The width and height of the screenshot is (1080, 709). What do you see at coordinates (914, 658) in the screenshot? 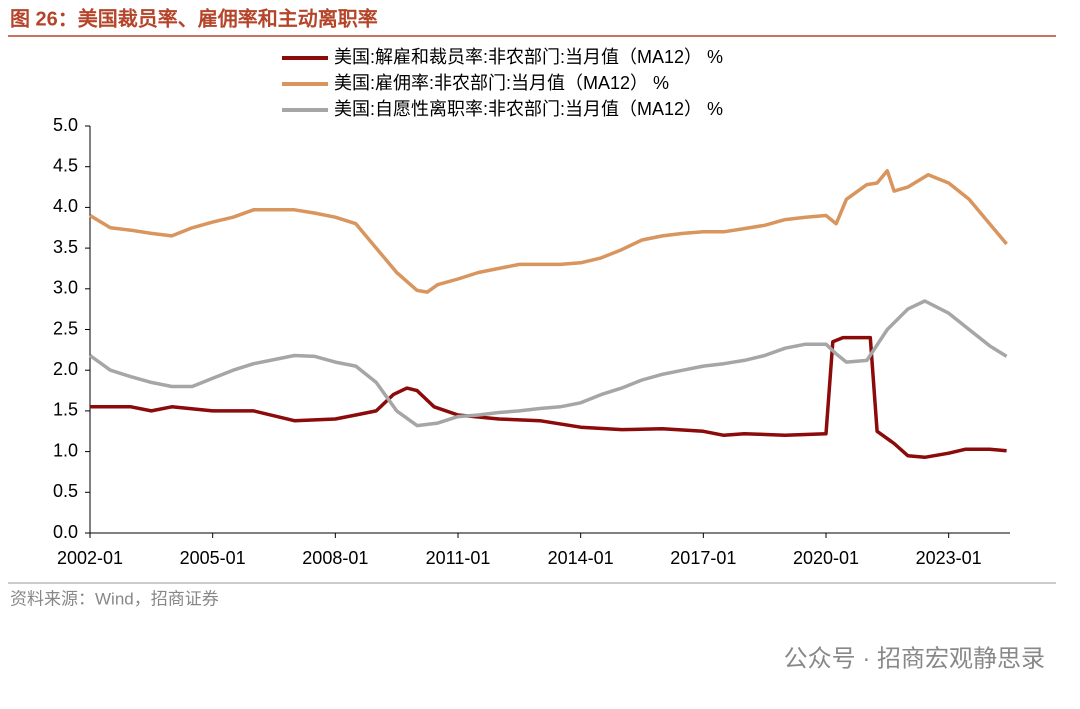
I see `watermark: 公众号 · 招商宏观静思录` at bounding box center [914, 658].